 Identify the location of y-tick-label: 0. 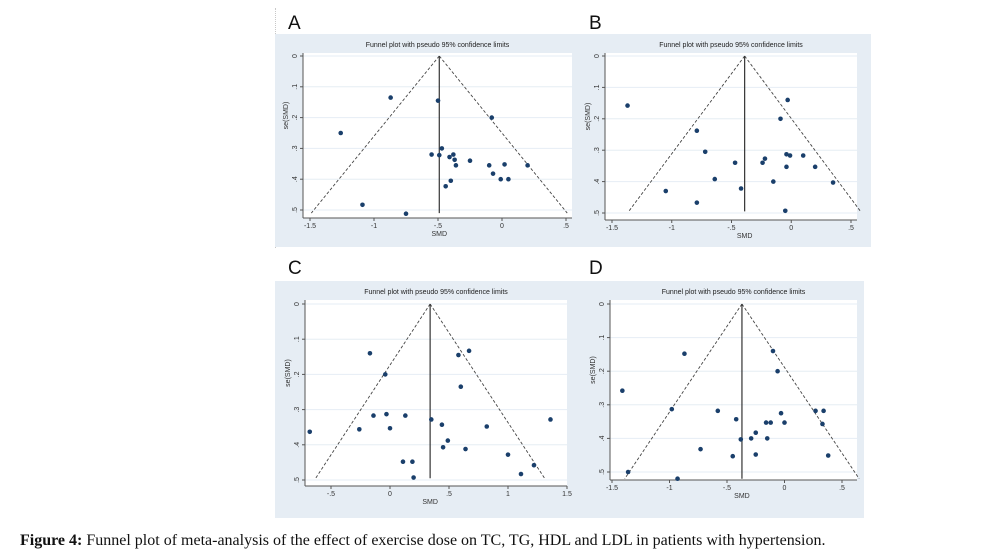
(602, 304).